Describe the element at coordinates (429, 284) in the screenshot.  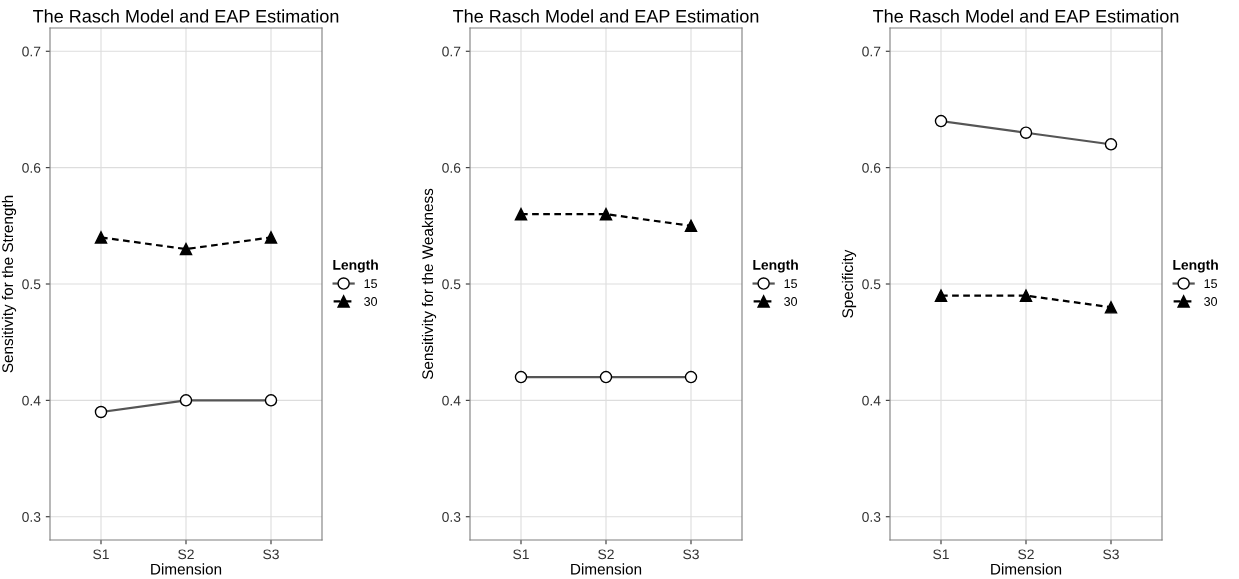
I see `y-axis-title: Sensitivity for the Weakness` at that location.